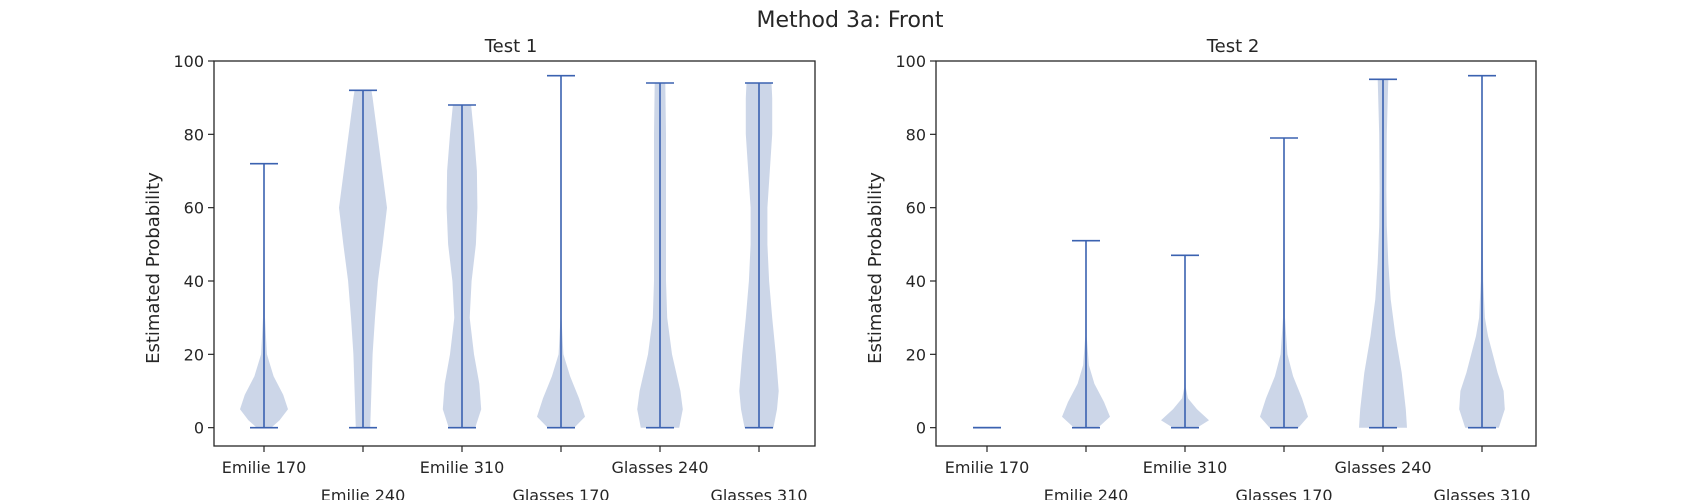 The width and height of the screenshot is (1700, 500). I want to click on test-2-ylabel: Estimated Probability, so click(875, 268).